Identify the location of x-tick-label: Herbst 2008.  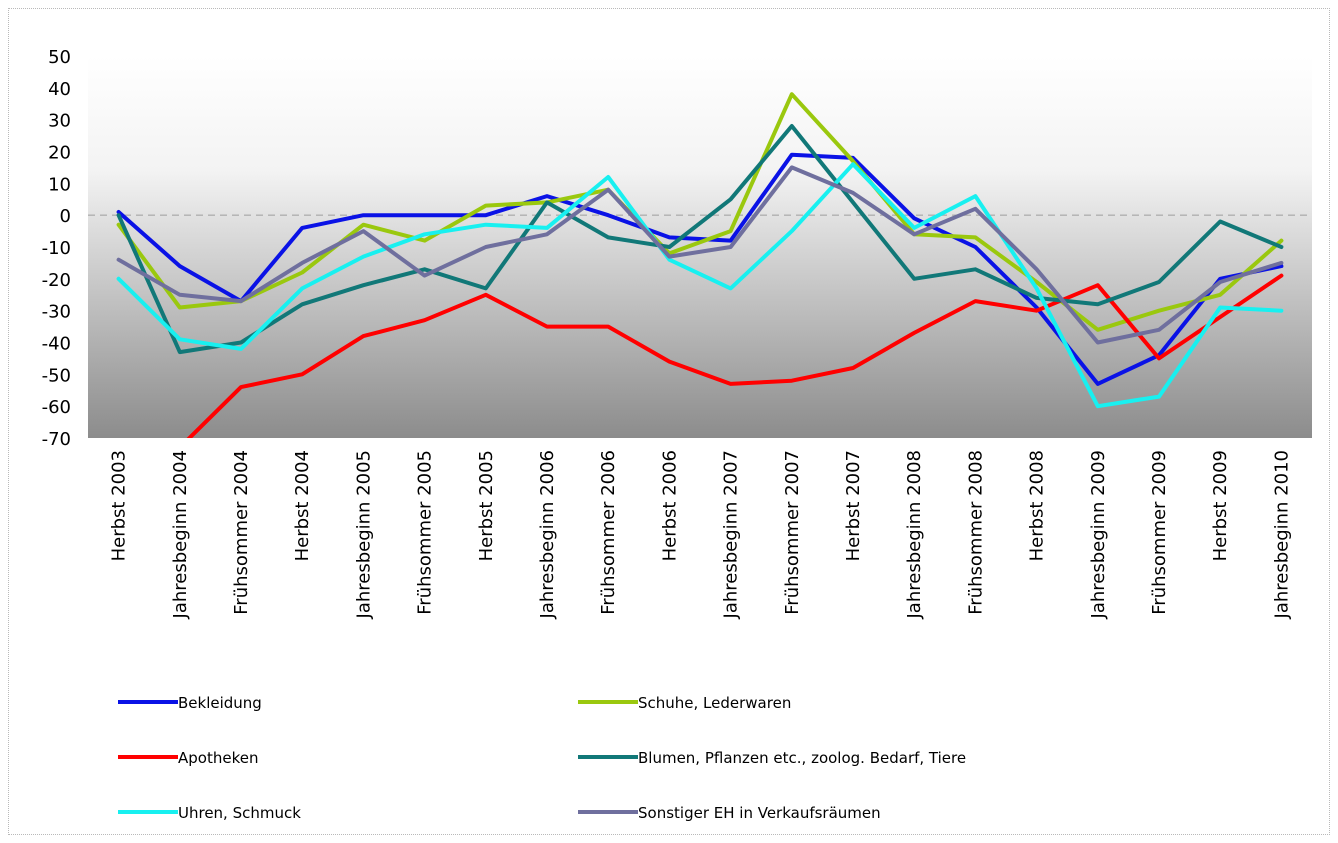
(1037, 505).